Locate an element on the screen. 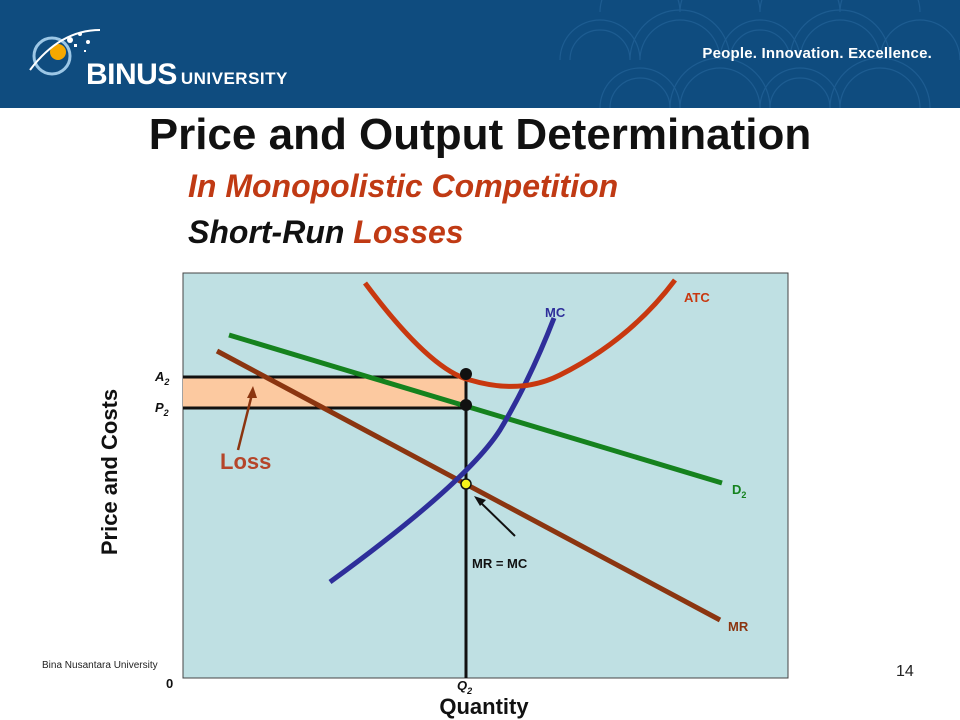 This screenshot has width=960, height=720. p2-label: P2 is located at coordinates (162, 409).